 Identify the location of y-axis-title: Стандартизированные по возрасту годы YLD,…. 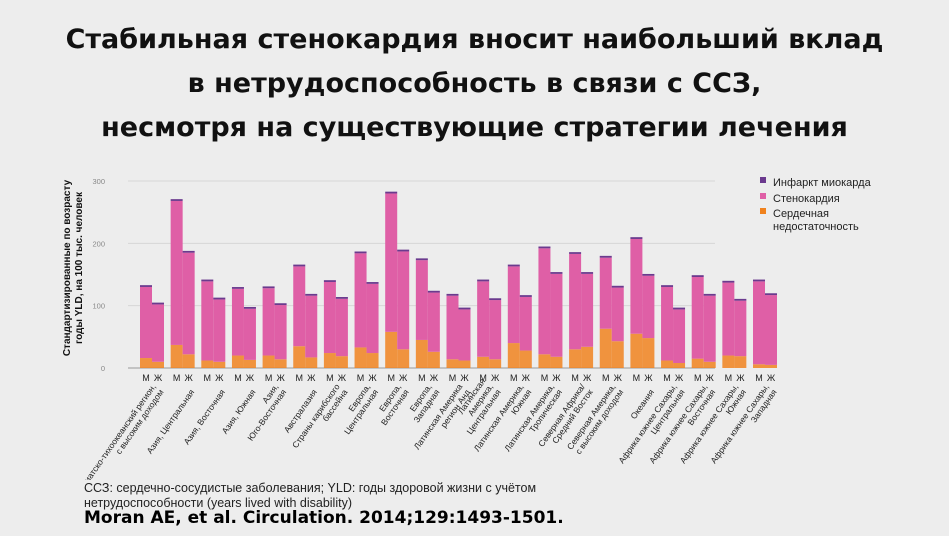
(73, 267).